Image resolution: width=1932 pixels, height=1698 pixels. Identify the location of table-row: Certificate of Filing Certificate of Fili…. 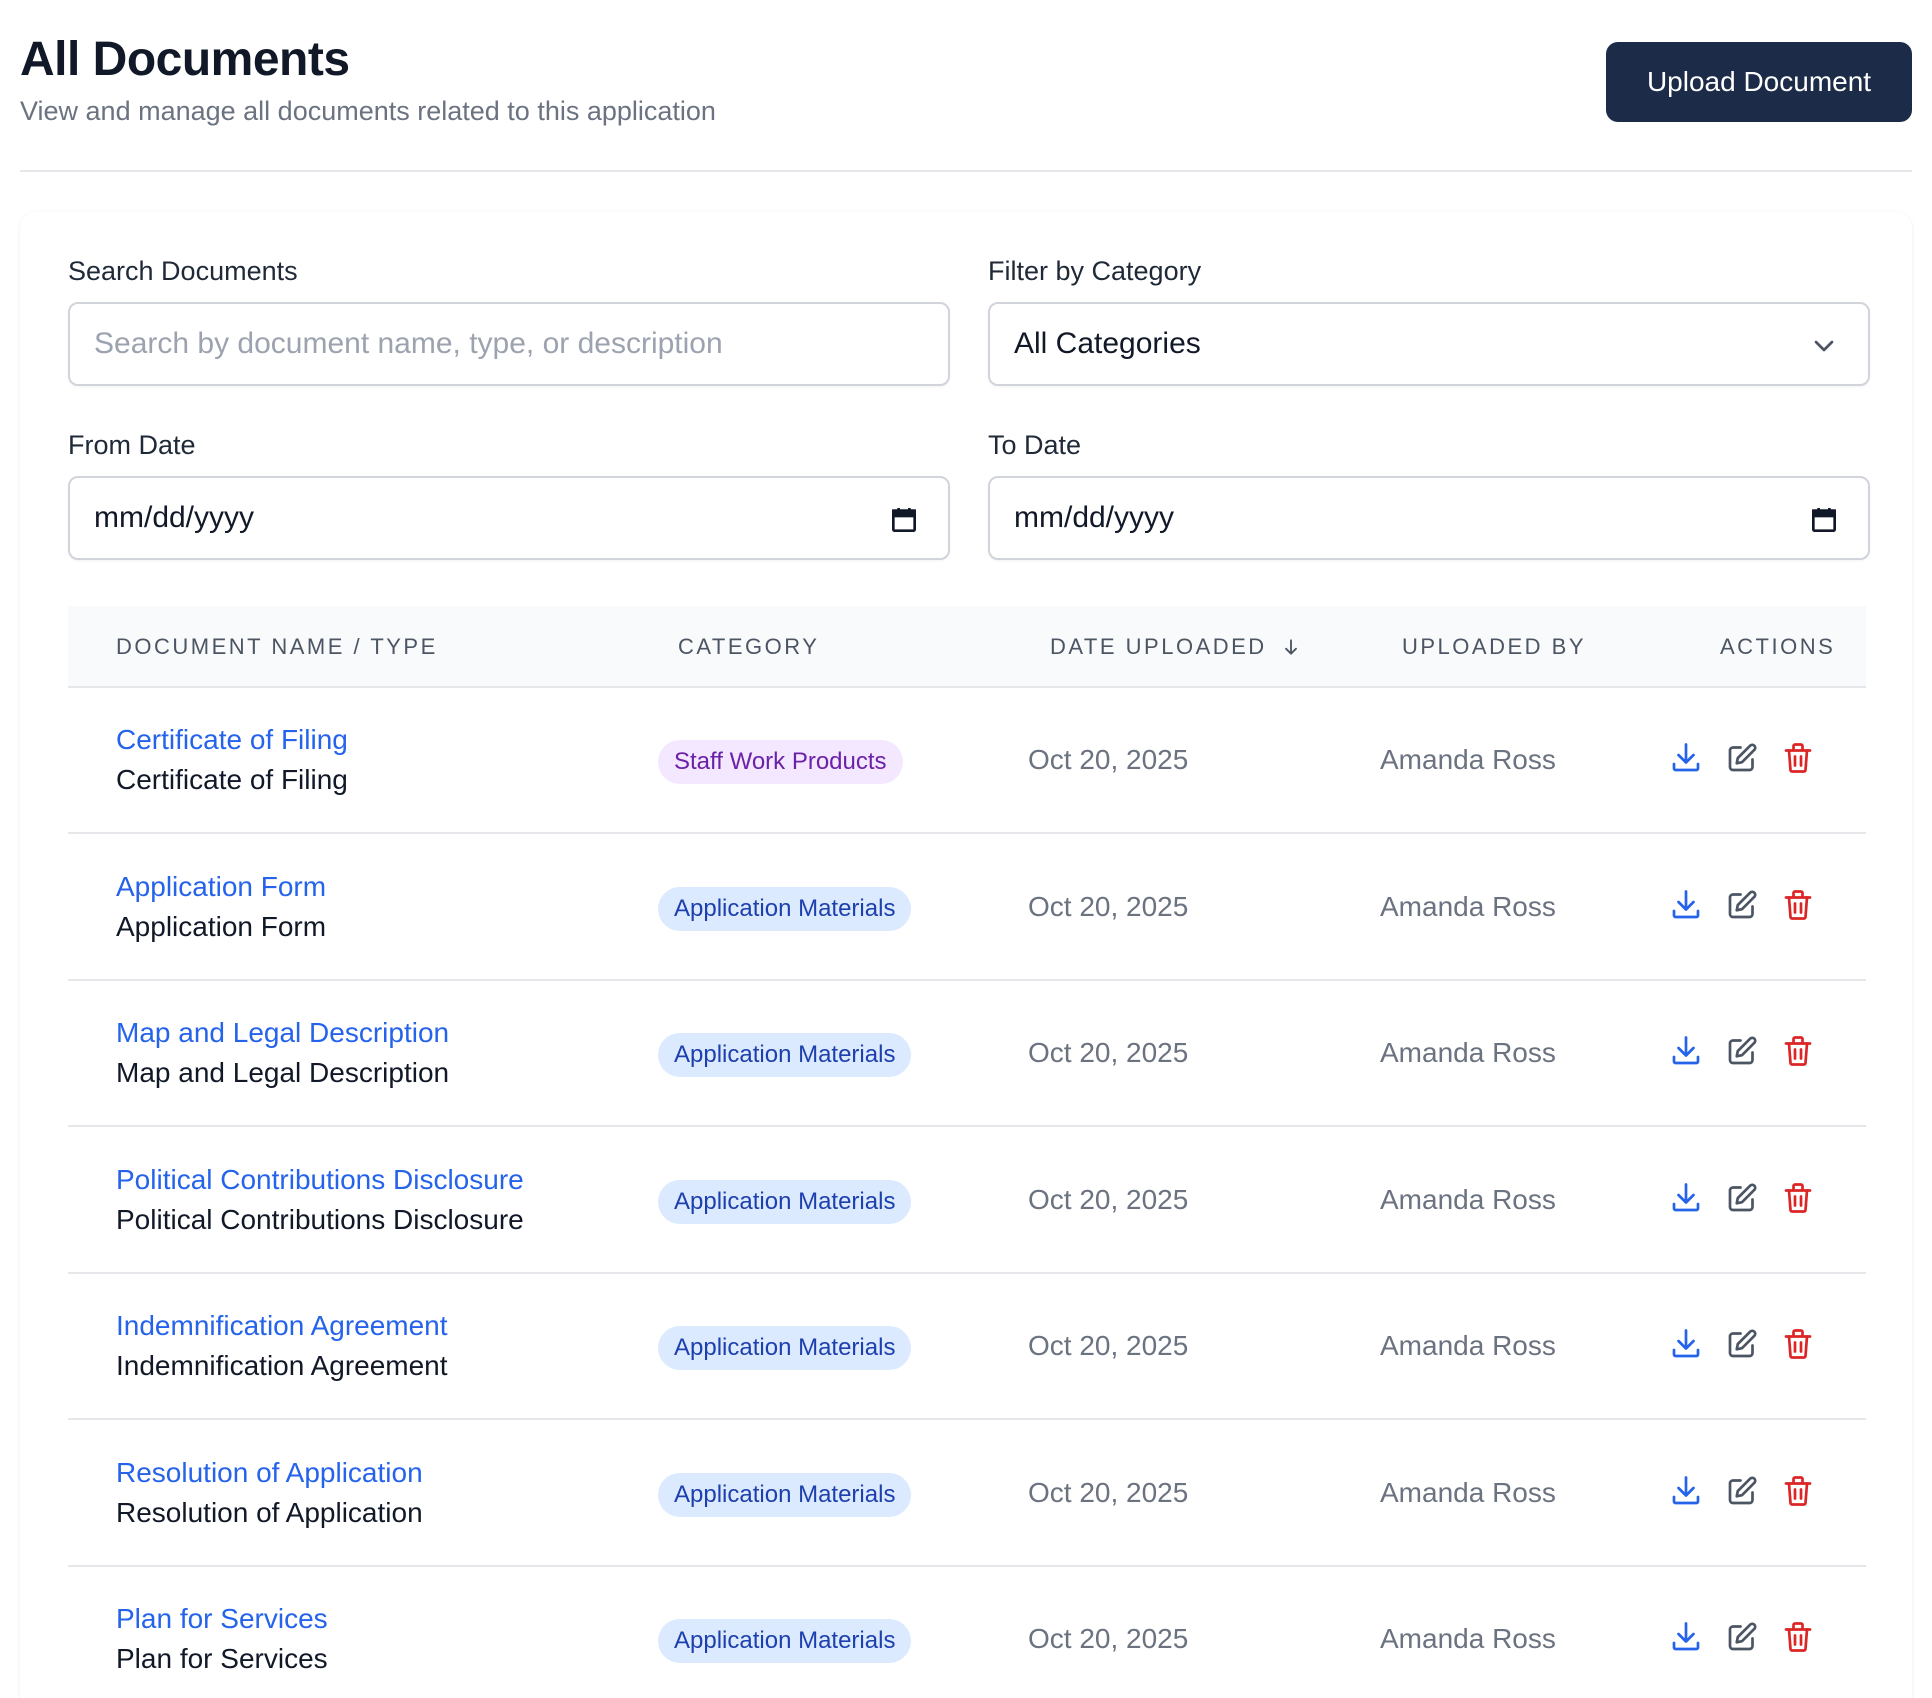
(967, 761).